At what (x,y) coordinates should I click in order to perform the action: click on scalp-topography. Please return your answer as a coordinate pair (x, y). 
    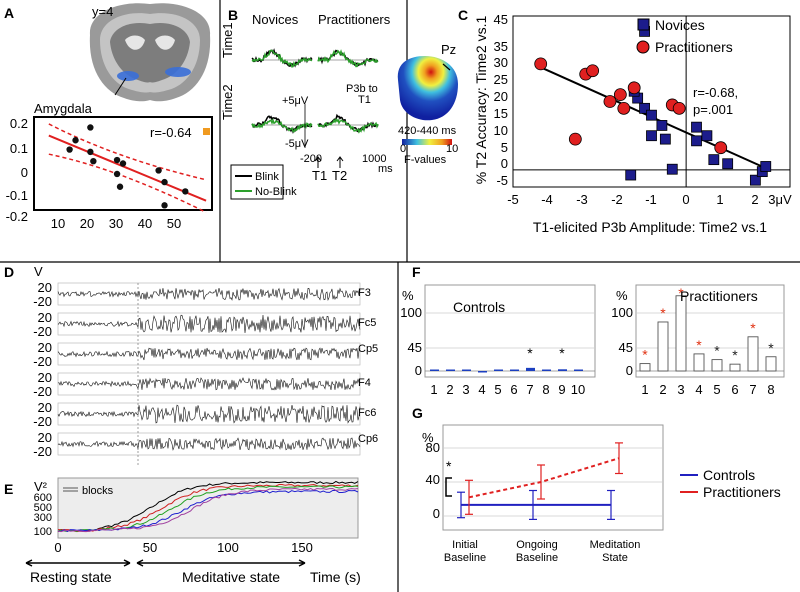
    Looking at the image, I should click on (427, 88).